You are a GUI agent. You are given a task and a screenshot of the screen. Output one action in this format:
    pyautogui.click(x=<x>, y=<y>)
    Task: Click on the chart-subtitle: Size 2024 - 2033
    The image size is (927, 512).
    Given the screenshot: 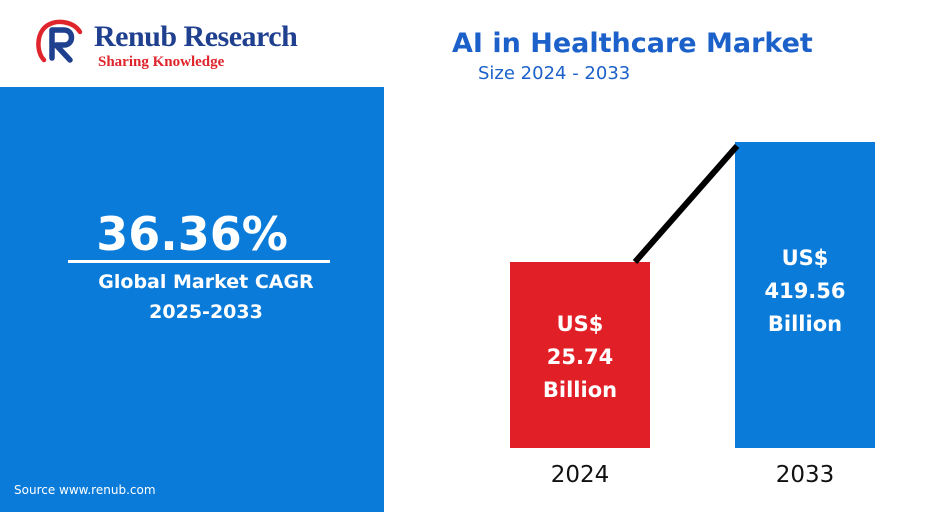 What is the action you would take?
    pyautogui.click(x=554, y=73)
    